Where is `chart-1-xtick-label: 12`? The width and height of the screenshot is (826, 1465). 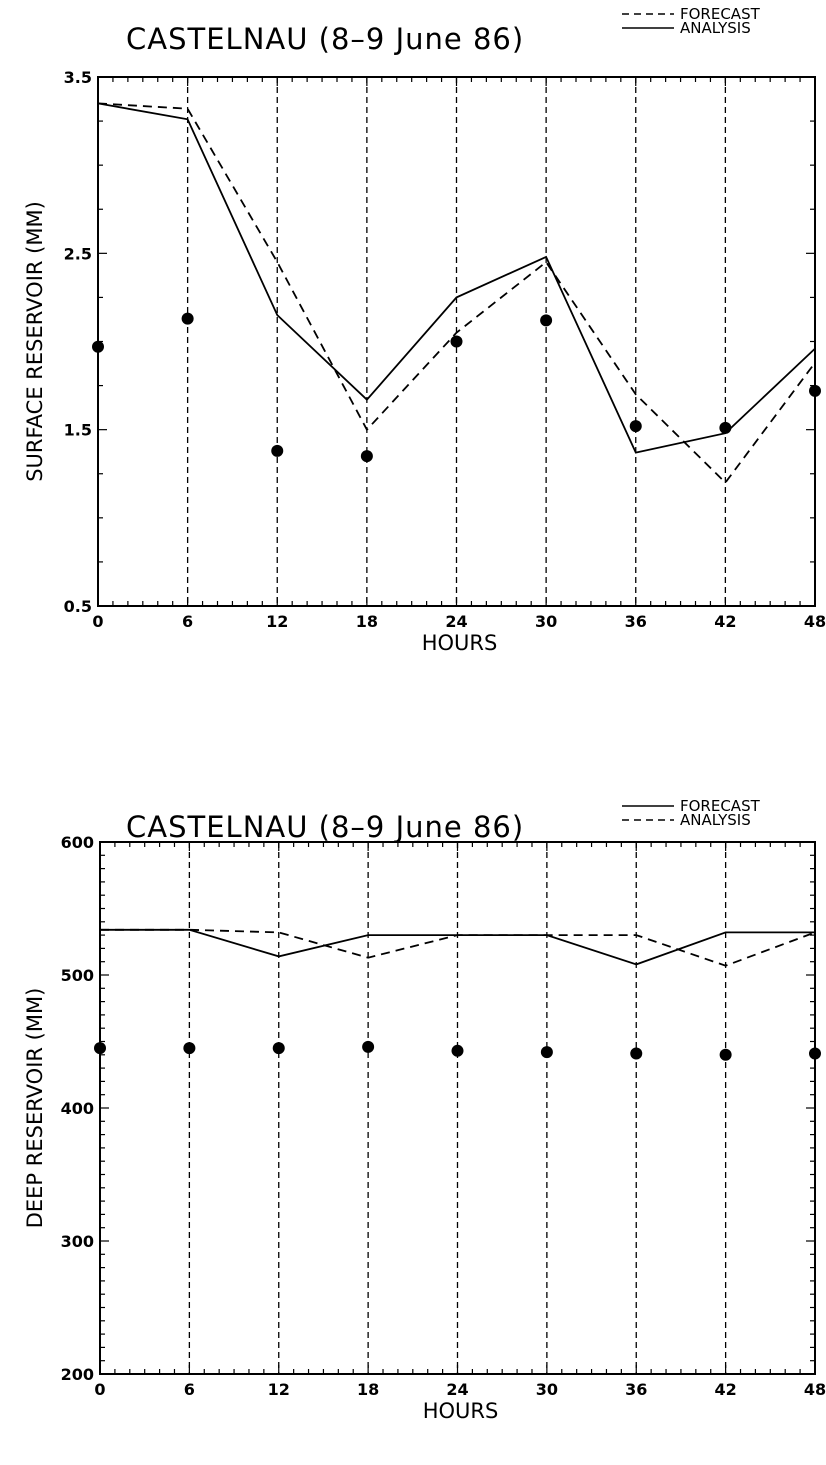
chart-1-xtick-label: 12 is located at coordinates (277, 621).